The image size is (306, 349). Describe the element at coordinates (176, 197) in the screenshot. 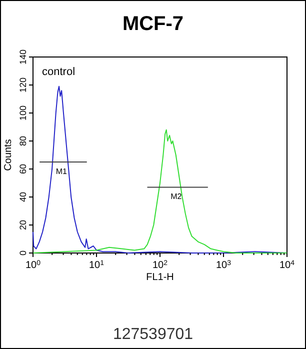

I see `annotation: M2` at that location.